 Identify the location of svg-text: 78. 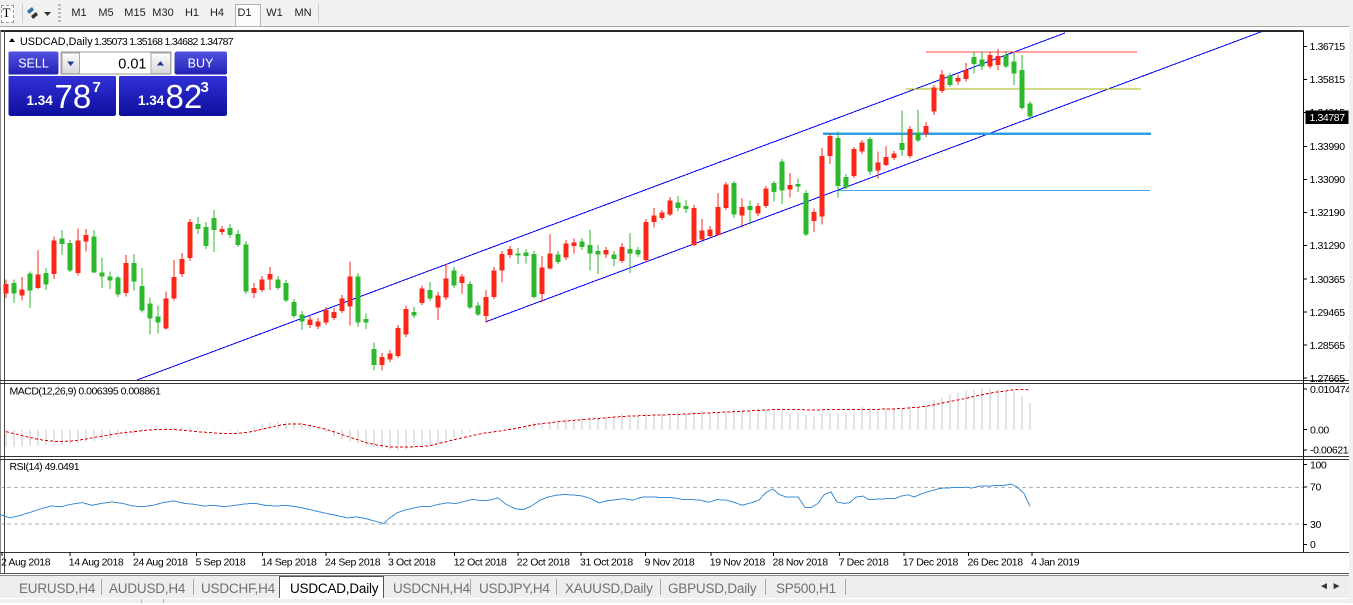
(73, 96).